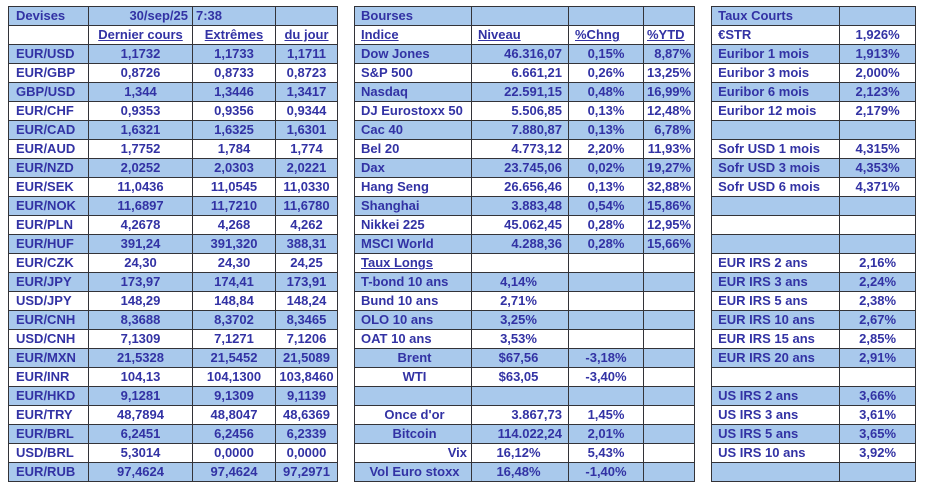 The image size is (927, 491). I want to click on devises-title: Devises, so click(48, 16).